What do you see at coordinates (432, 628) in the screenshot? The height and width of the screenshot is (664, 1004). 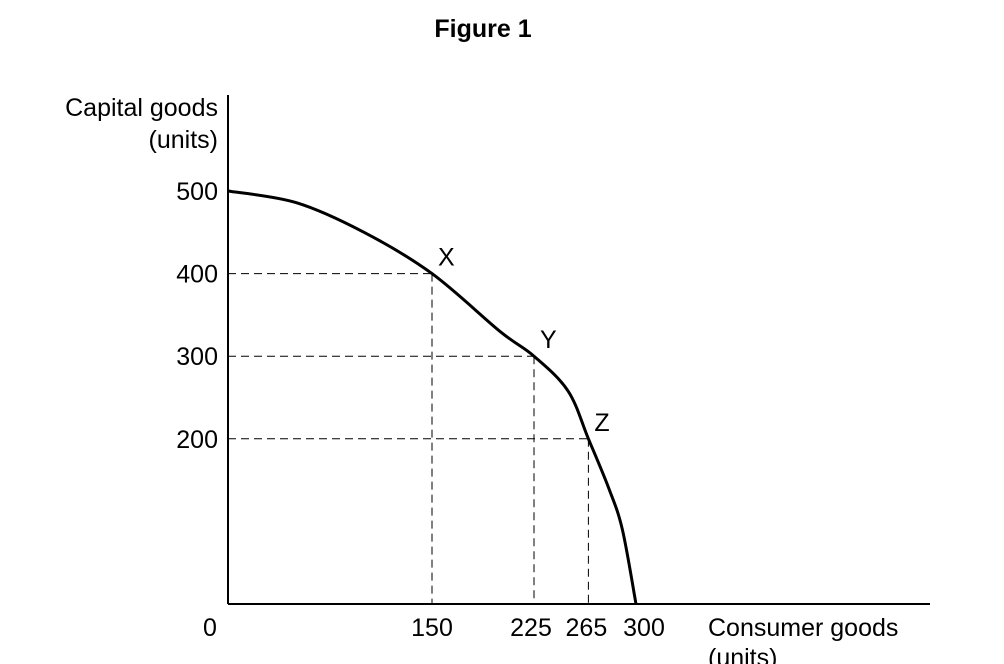 I see `x-tick-label: 150` at bounding box center [432, 628].